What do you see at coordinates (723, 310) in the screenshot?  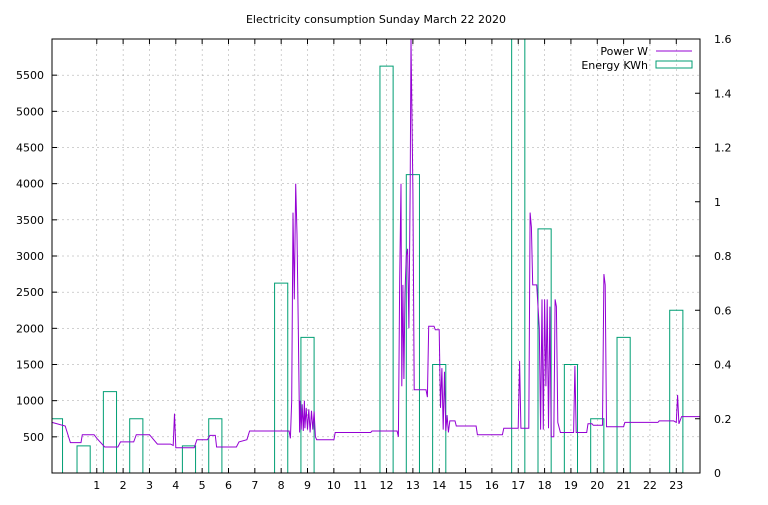 I see `y2-tick-label: 0.6` at bounding box center [723, 310].